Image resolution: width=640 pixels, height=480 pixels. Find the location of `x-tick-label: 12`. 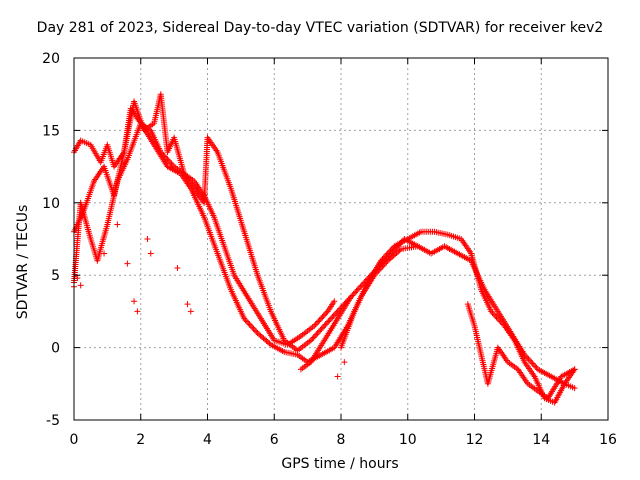

x-tick-label: 12 is located at coordinates (475, 440).